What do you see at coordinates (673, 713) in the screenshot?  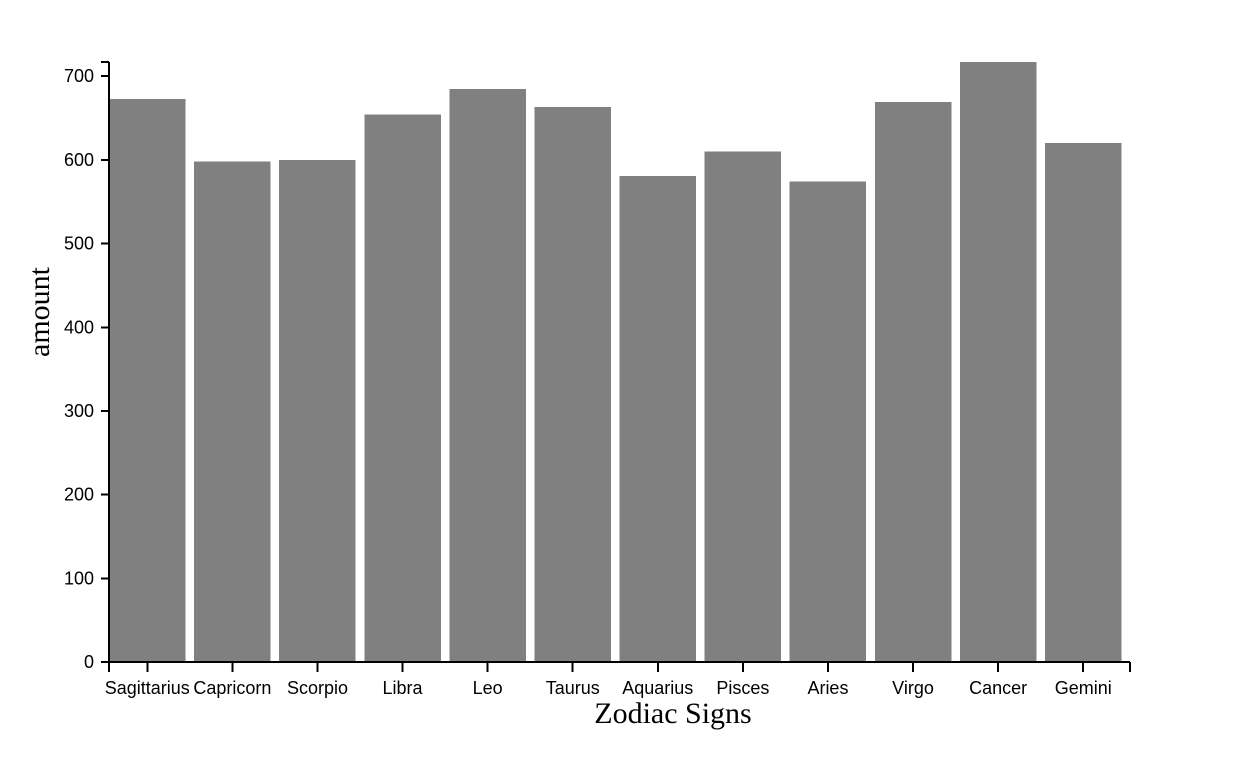 I see `x-axis-title: Zodiac Signs` at bounding box center [673, 713].